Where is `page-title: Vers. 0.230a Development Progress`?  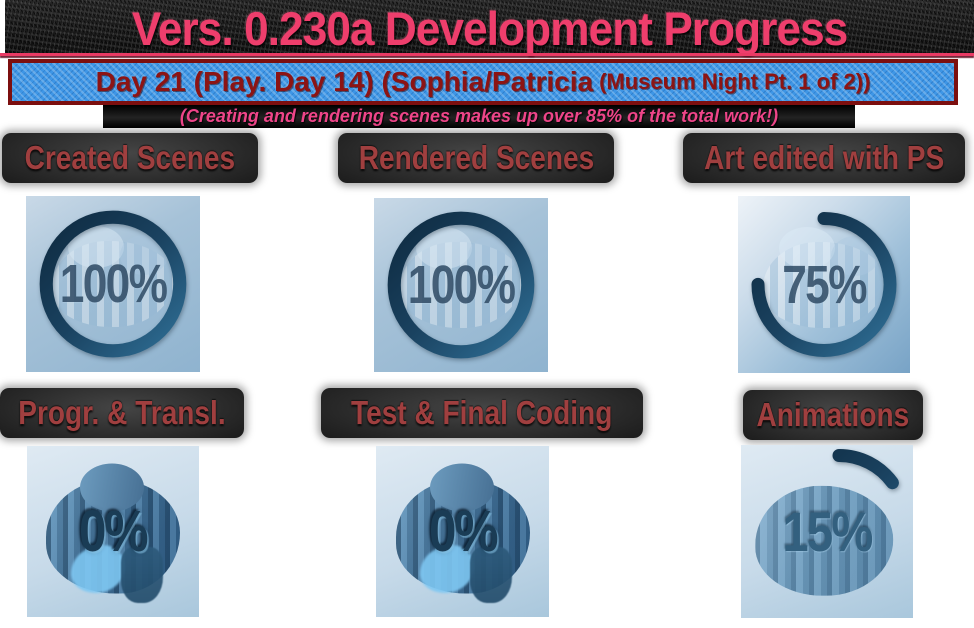
page-title: Vers. 0.230a Development Progress is located at coordinates (489, 28).